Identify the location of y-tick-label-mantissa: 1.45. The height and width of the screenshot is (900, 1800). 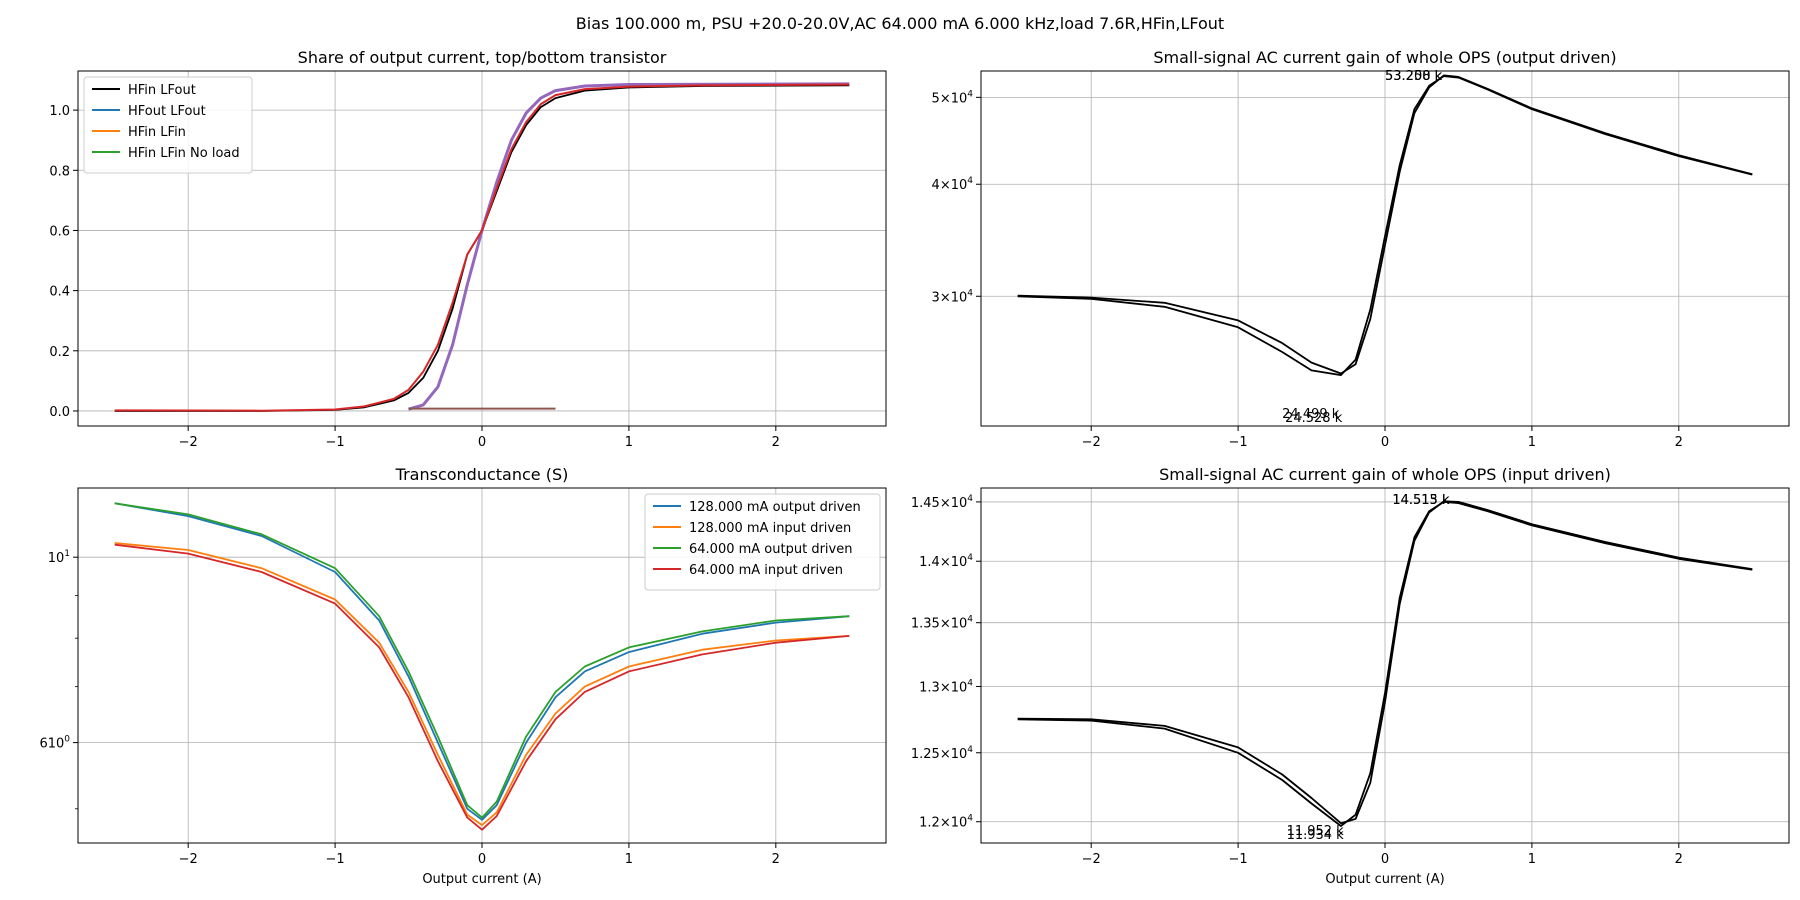
(925, 503).